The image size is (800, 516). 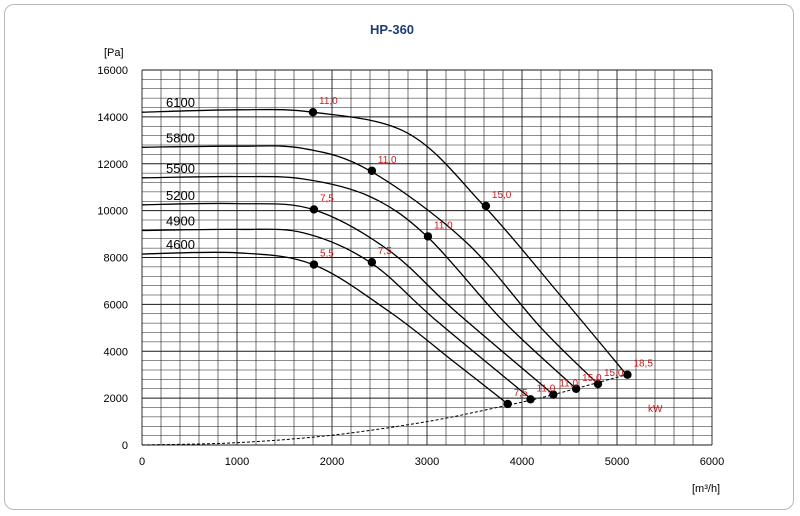 What do you see at coordinates (655, 409) in the screenshot?
I see `power-unit-label: kW` at bounding box center [655, 409].